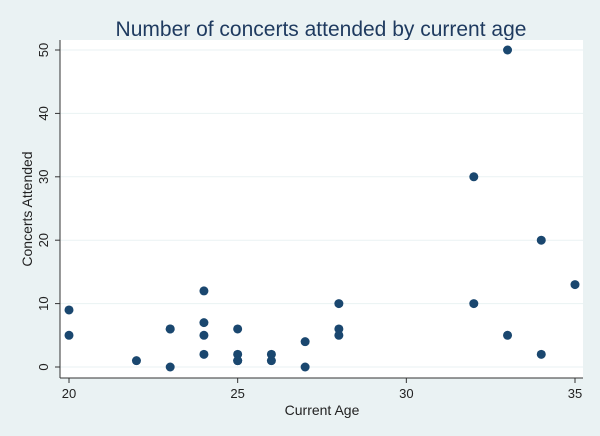 Image resolution: width=600 pixels, height=436 pixels. Describe the element at coordinates (575, 393) in the screenshot. I see `x-tick-label: 35` at that location.